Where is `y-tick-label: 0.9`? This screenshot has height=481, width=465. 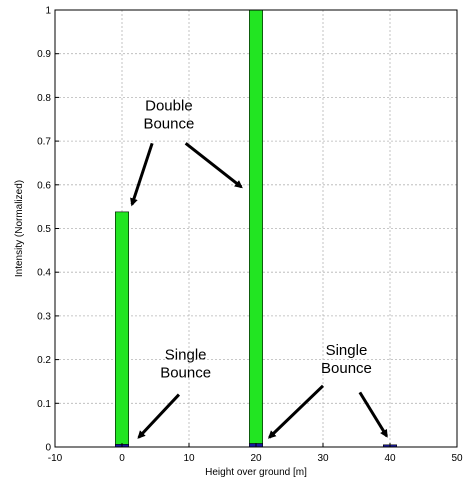
y-tick-label: 0.9 is located at coordinates (44, 54).